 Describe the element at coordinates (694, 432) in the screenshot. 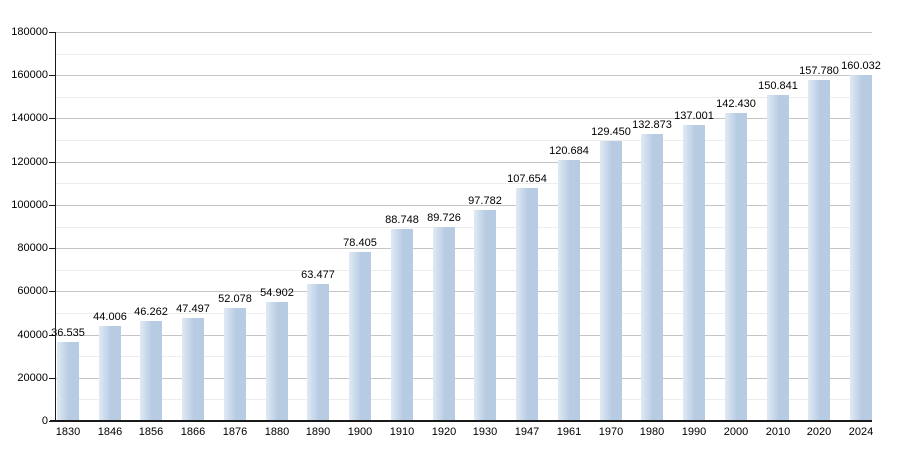

I see `x-axis-tick-label: 1990` at that location.